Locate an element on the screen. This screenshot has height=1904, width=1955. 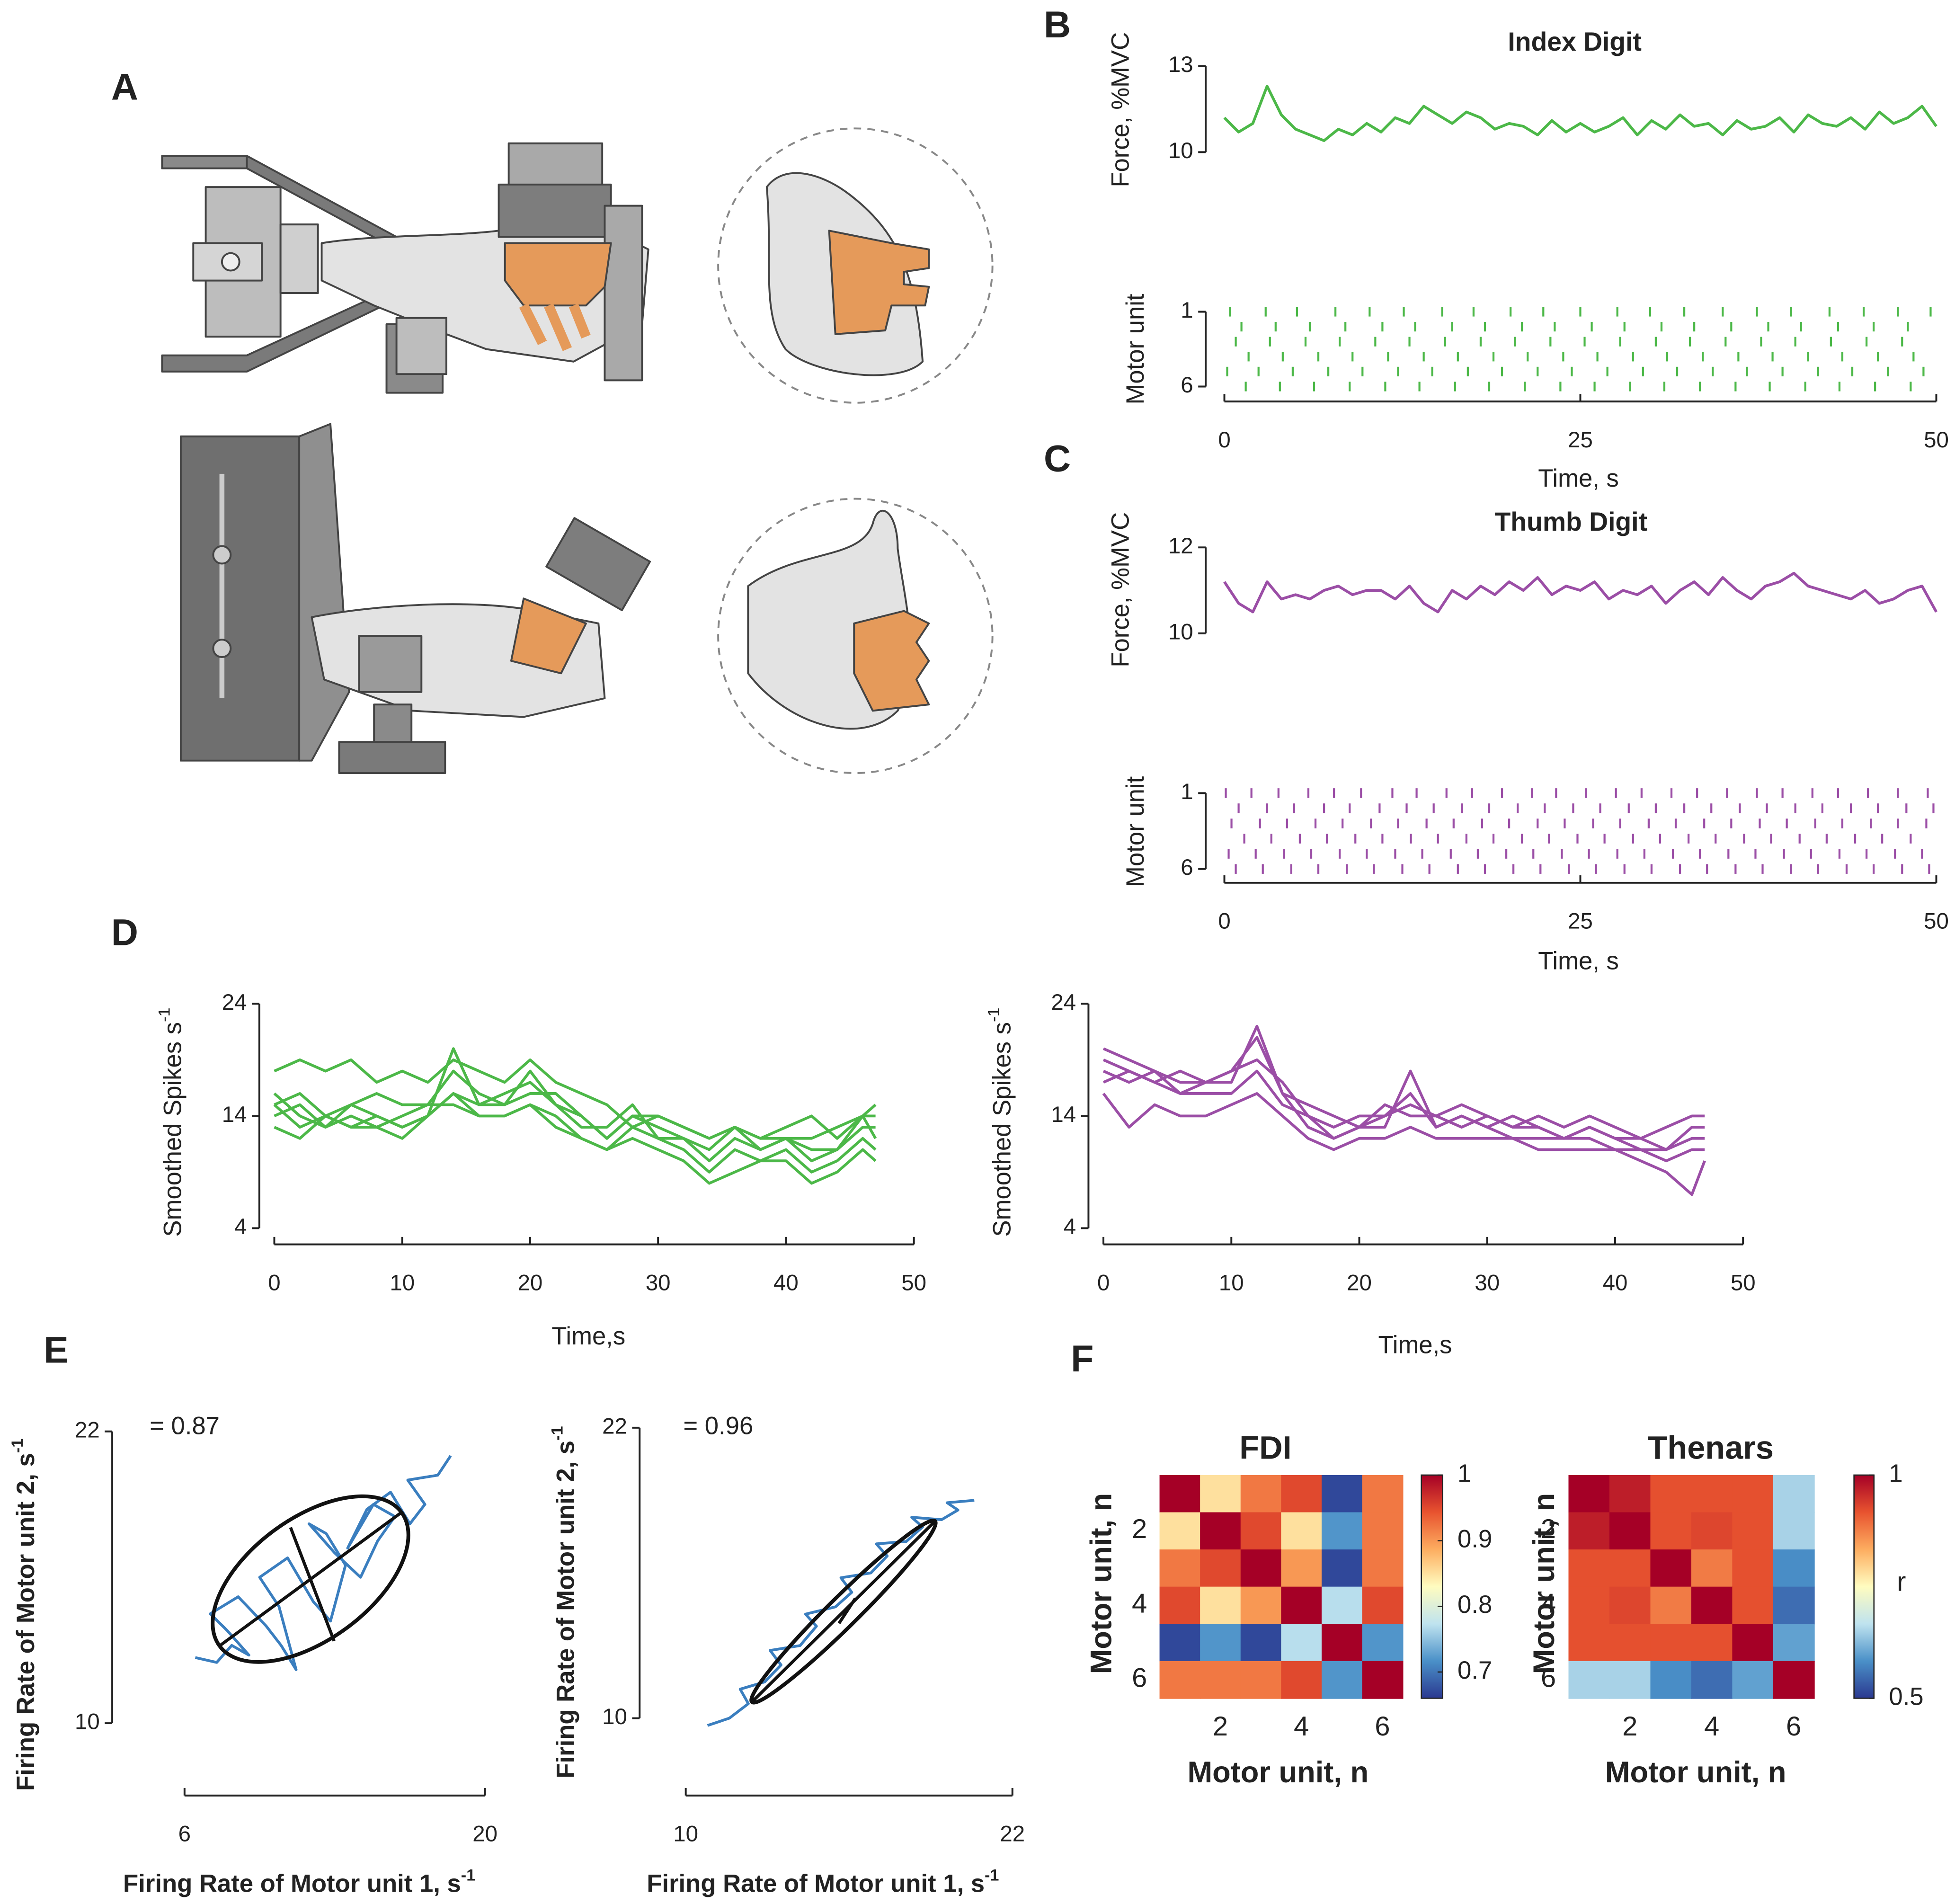
x-axis-label: Firing Rate of Motor unit 1, s-1 is located at coordinates (299, 1882).